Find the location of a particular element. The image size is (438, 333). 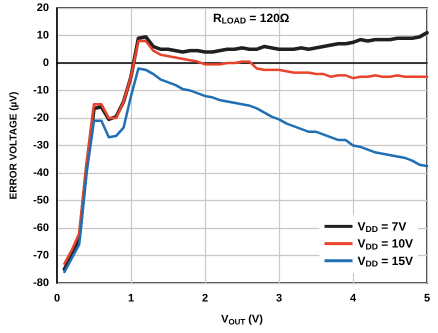

y-axis-title: ERROR VOLTAGE (µV) is located at coordinates (14, 146).